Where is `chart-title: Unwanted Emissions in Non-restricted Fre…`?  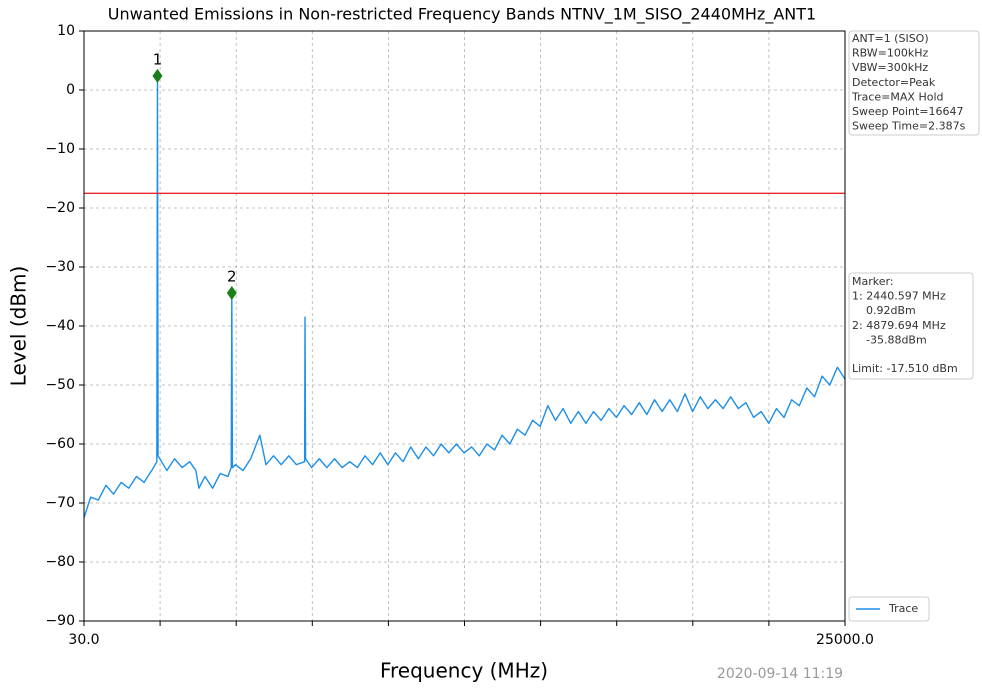 chart-title: Unwanted Emissions in Non-restricted Fre… is located at coordinates (462, 15).